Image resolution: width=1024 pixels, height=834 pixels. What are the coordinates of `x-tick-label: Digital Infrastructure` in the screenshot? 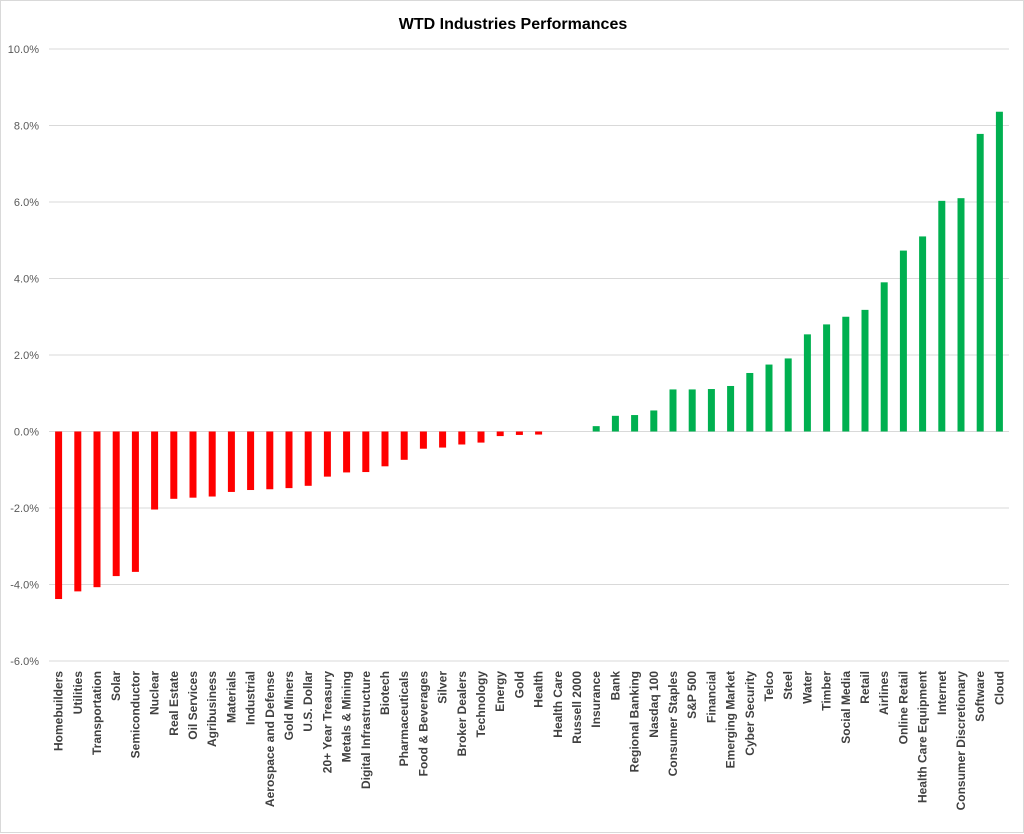 It's located at (366, 730).